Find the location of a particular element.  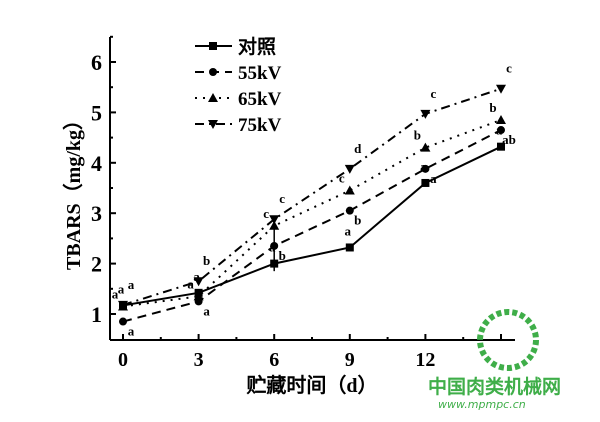

significance-letter: ab is located at coordinates (509, 139).